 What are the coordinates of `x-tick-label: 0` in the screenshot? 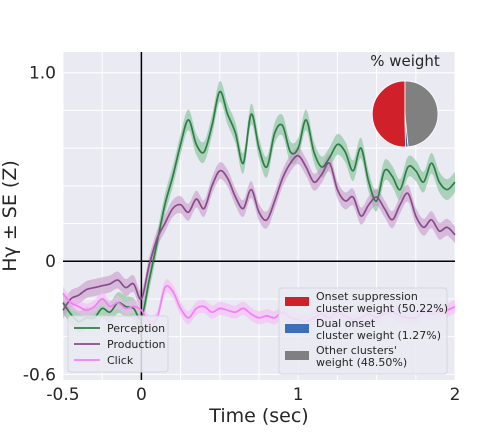 It's located at (141, 395).